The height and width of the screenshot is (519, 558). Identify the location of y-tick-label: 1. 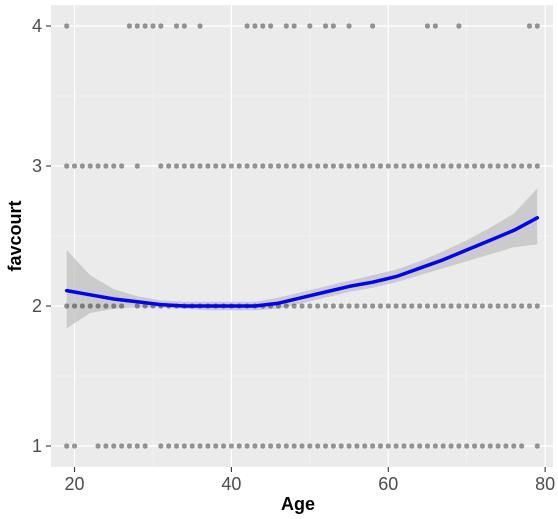
(37, 446).